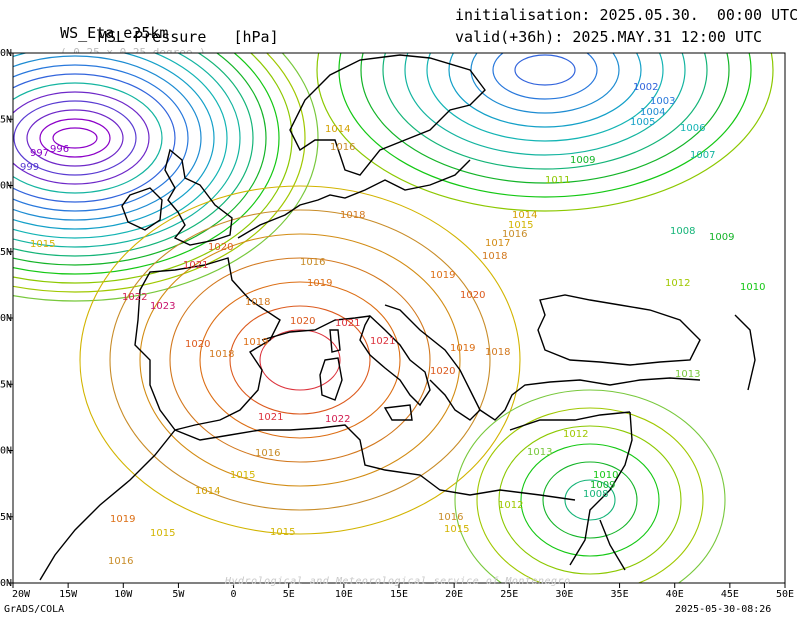  I want to click on isobar-label: 1005, so click(642, 122).